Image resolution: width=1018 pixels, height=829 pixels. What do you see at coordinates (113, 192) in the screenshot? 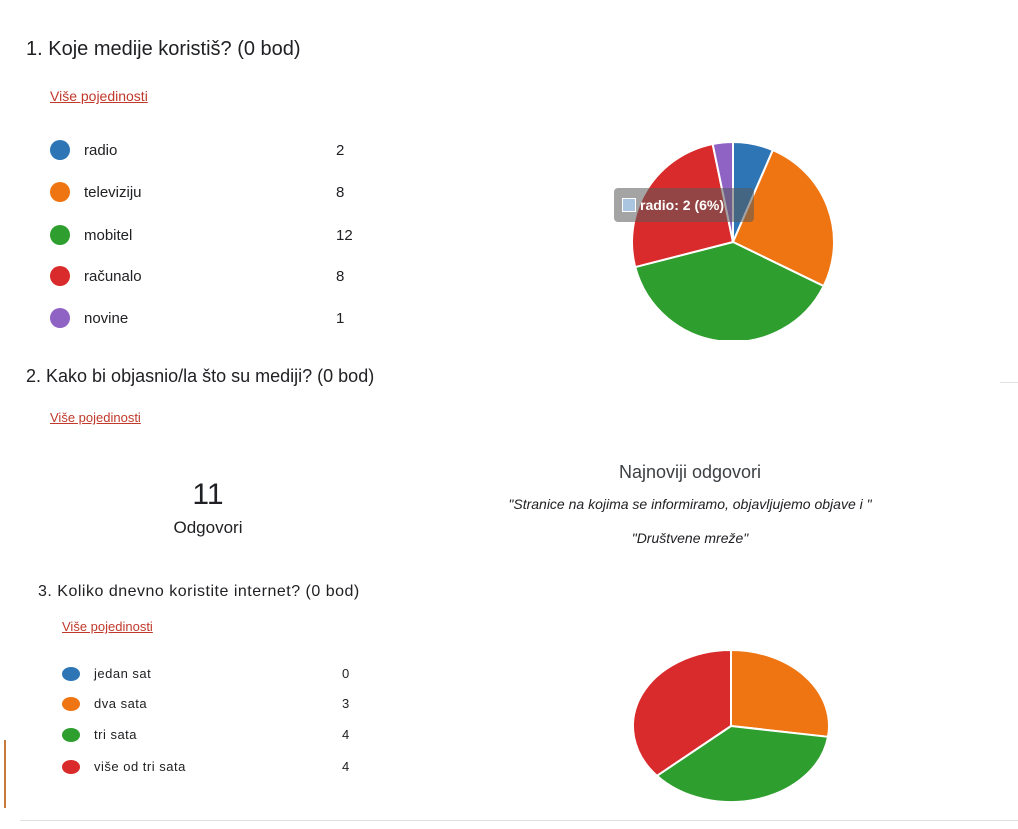
I see `q1-legend-label: televiziju` at bounding box center [113, 192].